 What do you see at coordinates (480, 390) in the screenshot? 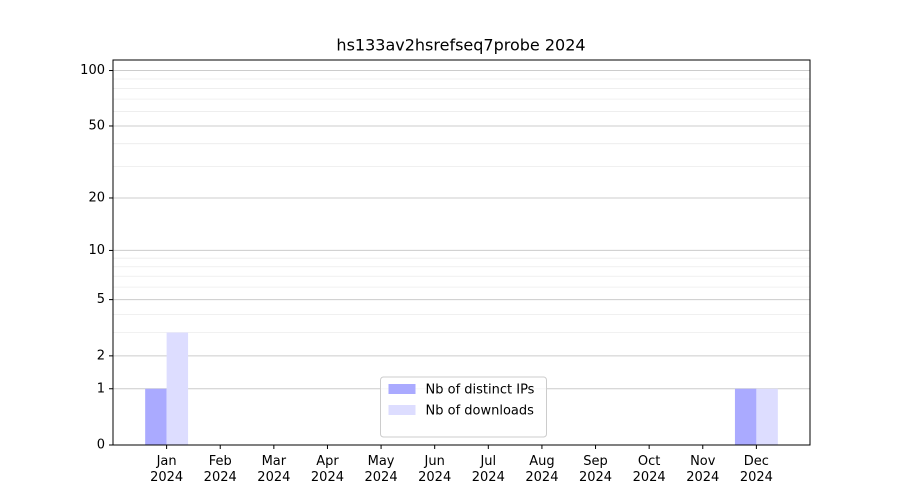
I see `legend-label: Nb of distinct IPs` at bounding box center [480, 390].